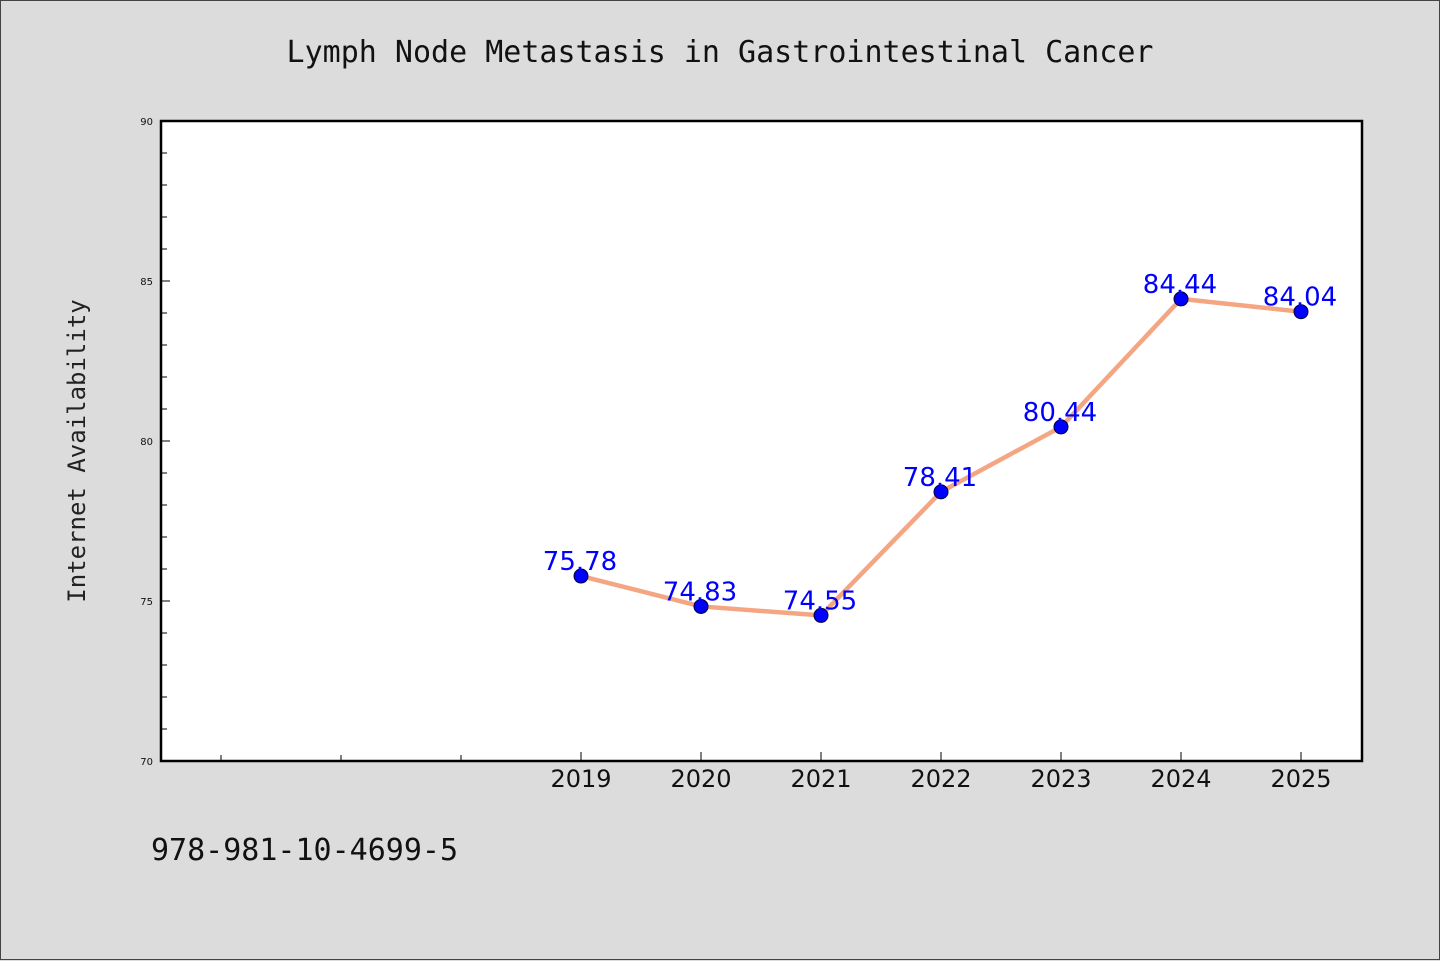 Image resolution: width=1440 pixels, height=961 pixels. What do you see at coordinates (146, 442) in the screenshot?
I see `y-tick-label: 80` at bounding box center [146, 442].